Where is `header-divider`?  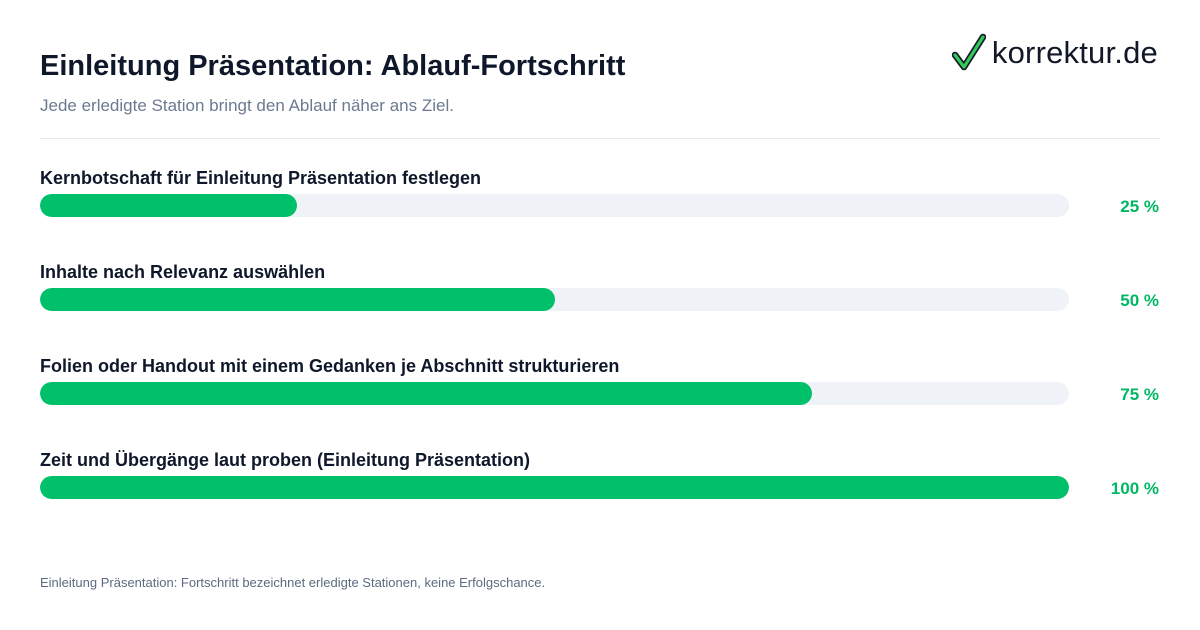
header-divider is located at coordinates (600, 138).